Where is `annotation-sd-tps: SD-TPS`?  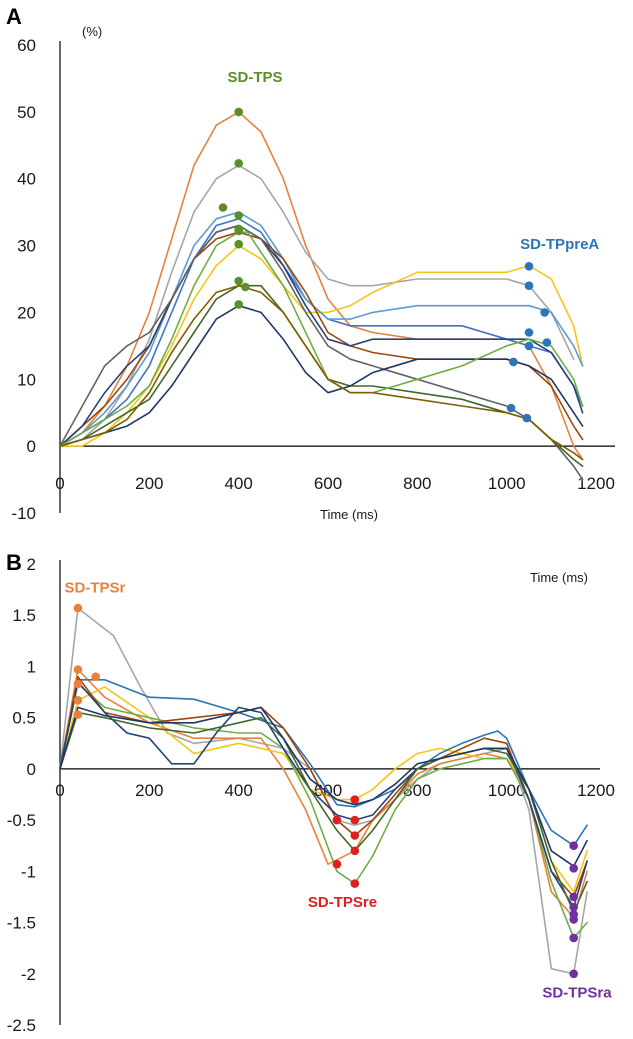 annotation-sd-tps: SD-TPS is located at coordinates (255, 77).